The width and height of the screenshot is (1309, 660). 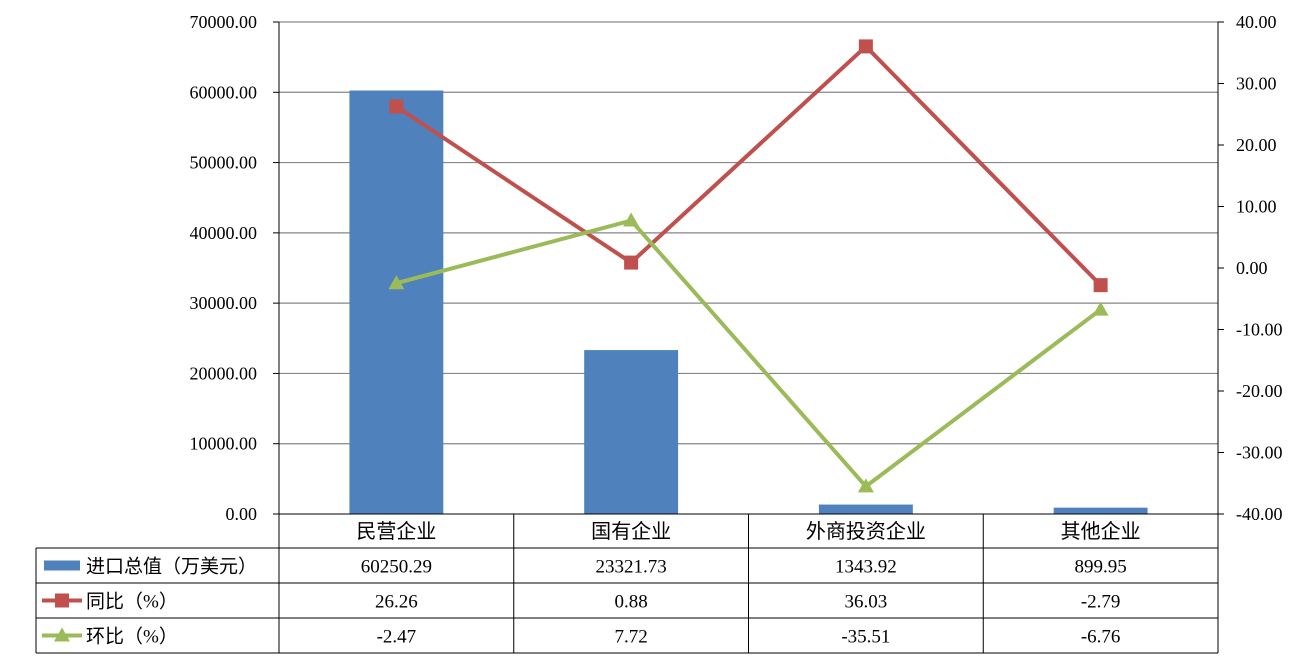 What do you see at coordinates (631, 602) in the screenshot?
I see `table-cell-value: 0.88` at bounding box center [631, 602].